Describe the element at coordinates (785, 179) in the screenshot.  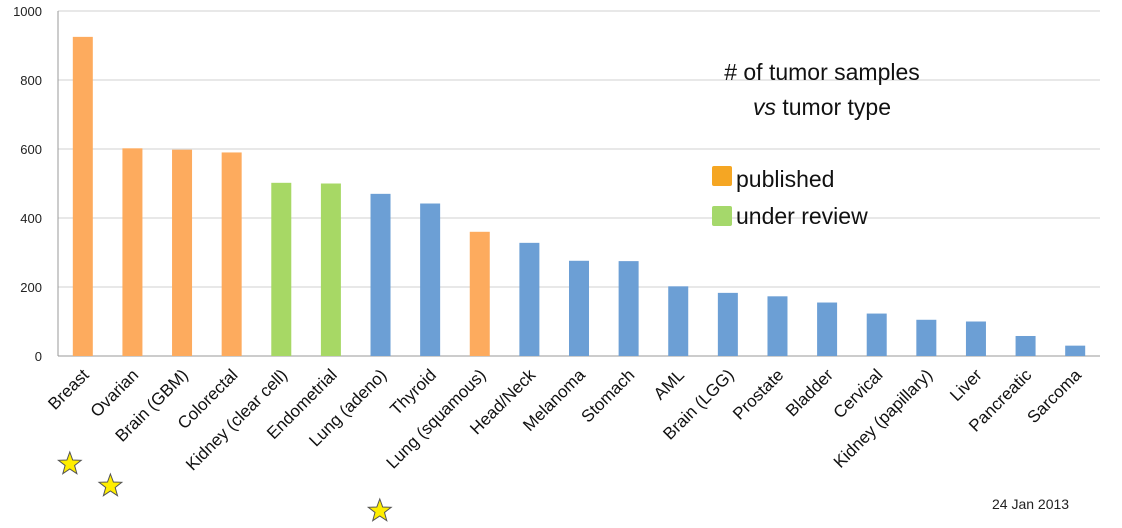
I see `legend-label-published: published` at that location.